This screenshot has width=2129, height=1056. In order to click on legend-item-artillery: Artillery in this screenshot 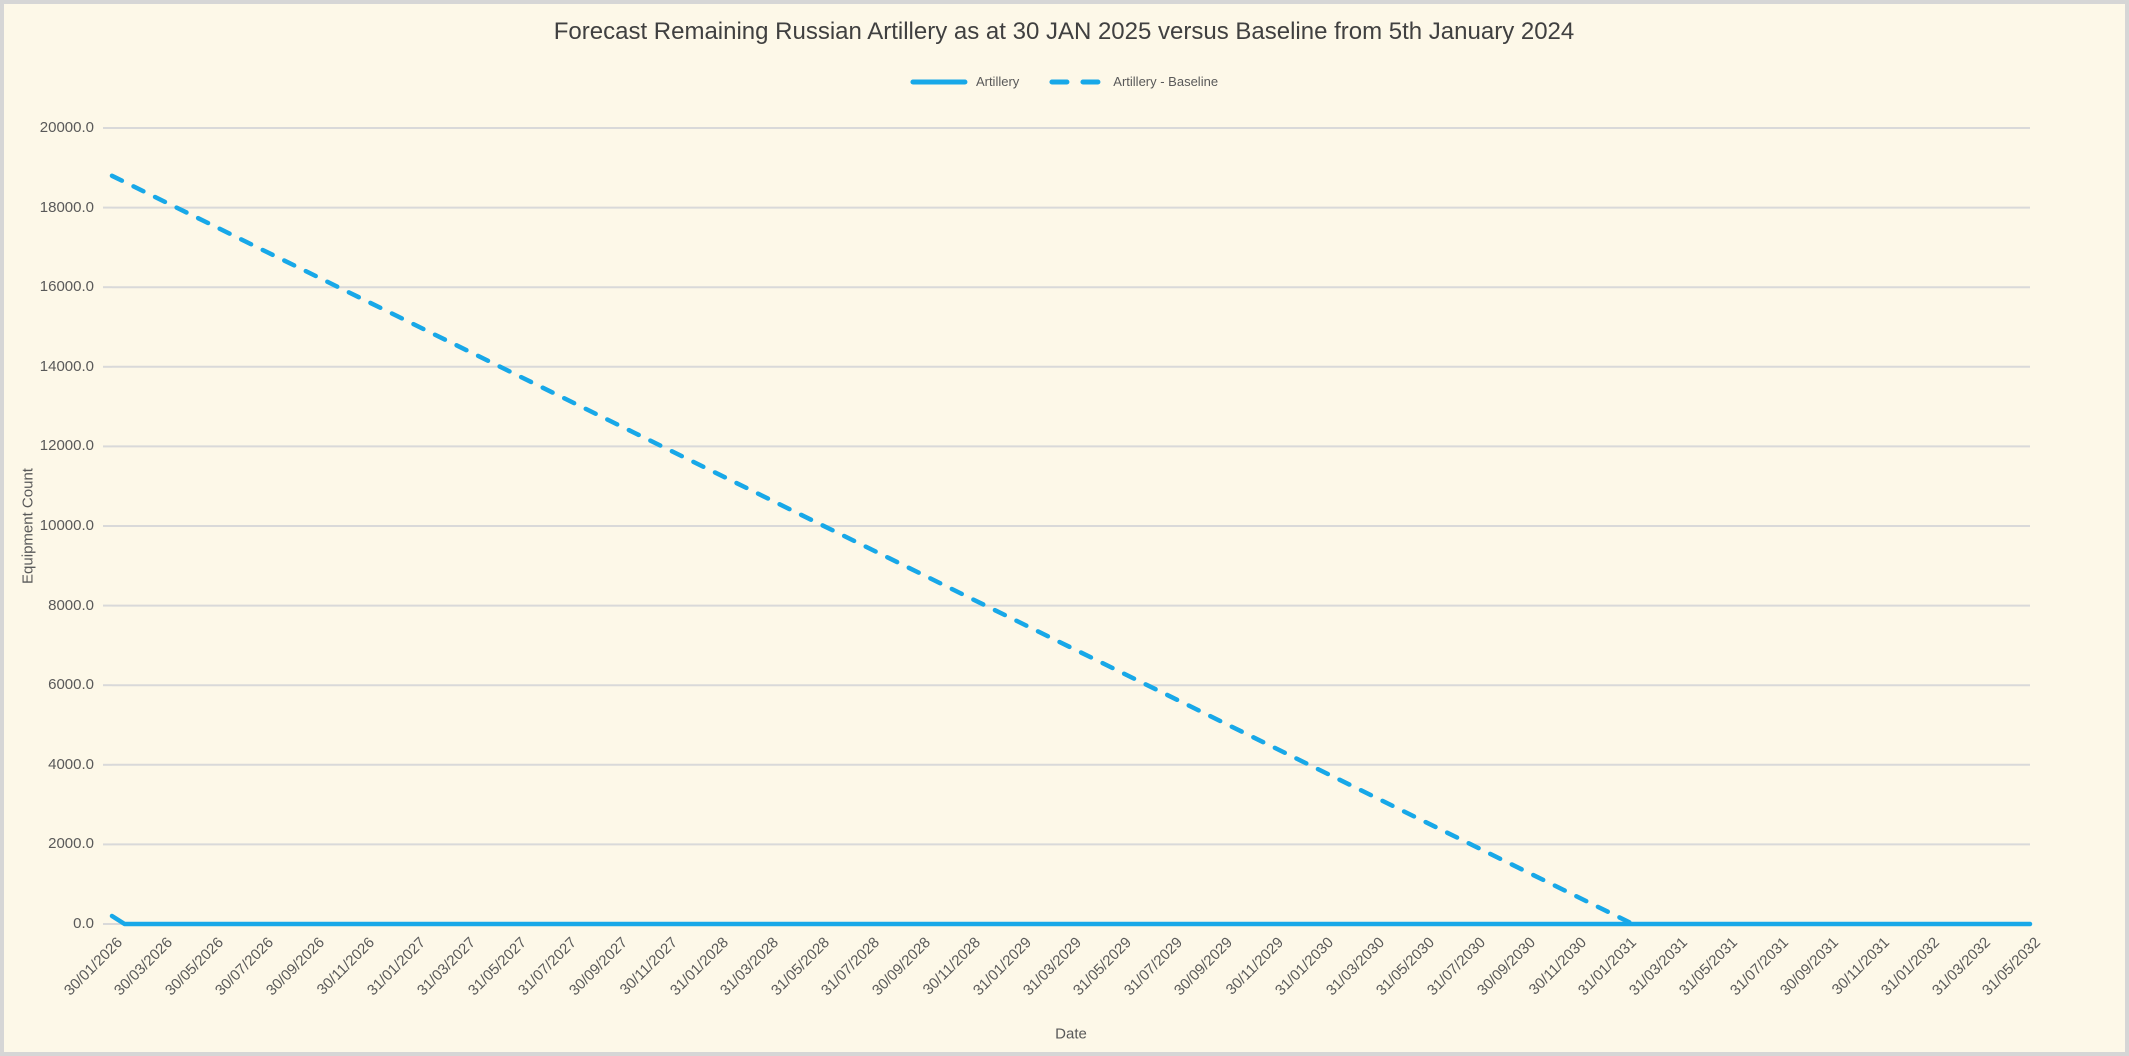, I will do `click(964, 81)`.